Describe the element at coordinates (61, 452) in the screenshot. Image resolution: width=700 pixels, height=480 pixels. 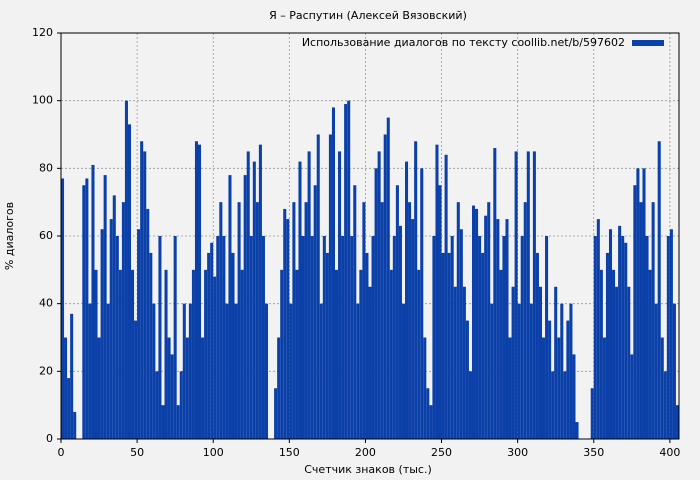
I see `x-tick-label: 0` at that location.